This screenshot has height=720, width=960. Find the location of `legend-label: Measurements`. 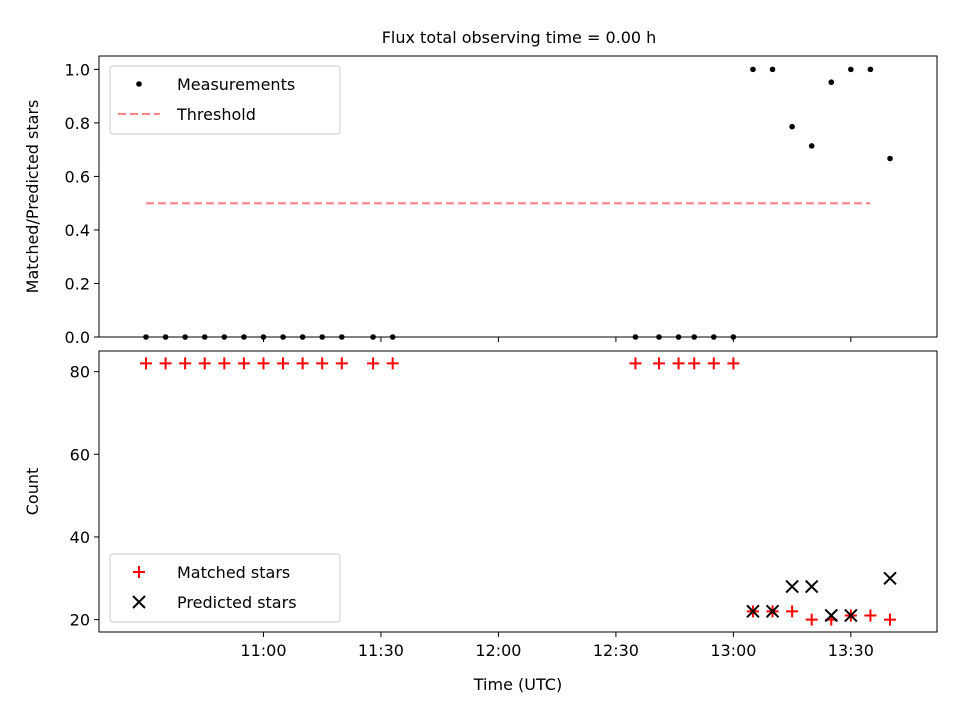

legend-label: Measurements is located at coordinates (236, 84).